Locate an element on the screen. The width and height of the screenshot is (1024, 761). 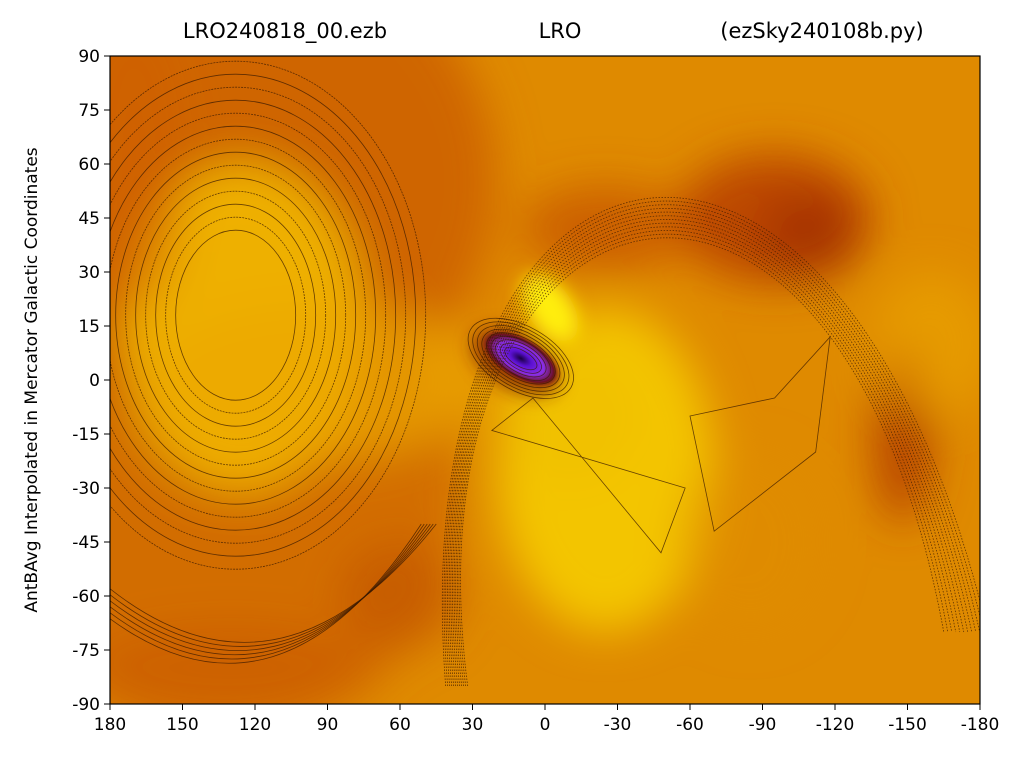
y-tick-label: 45 is located at coordinates (89, 219).